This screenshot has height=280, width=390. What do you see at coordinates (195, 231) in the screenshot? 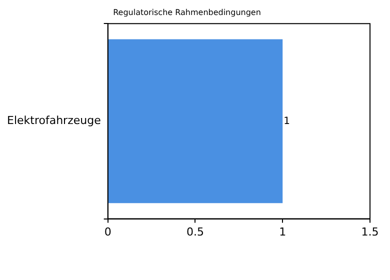
I see `x-tick-label: 0.5` at bounding box center [195, 231].